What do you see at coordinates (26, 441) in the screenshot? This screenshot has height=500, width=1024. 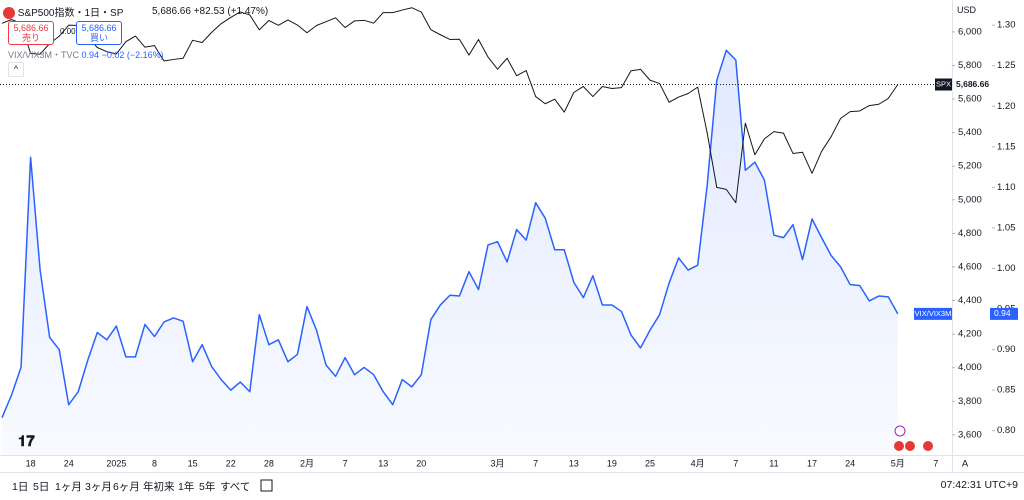 I see `tv-logo: 𝟏𝟕` at bounding box center [26, 441].